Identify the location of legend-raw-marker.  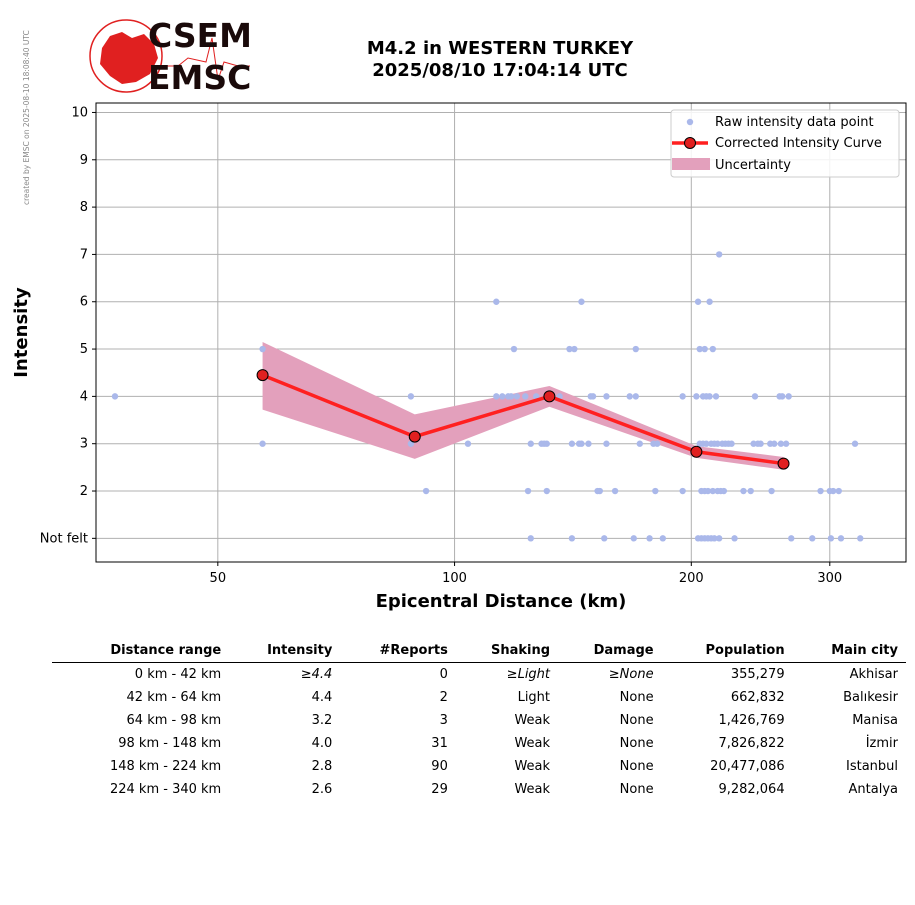
(690, 122).